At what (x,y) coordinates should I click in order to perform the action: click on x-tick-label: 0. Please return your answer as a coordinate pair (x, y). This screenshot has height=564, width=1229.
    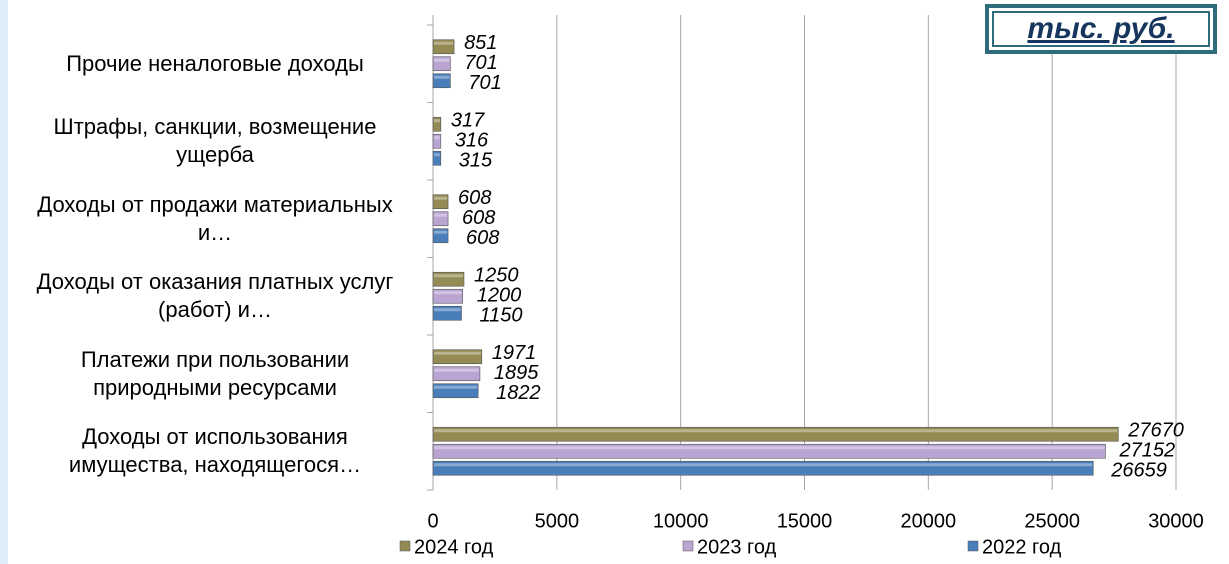
    Looking at the image, I should click on (432, 521).